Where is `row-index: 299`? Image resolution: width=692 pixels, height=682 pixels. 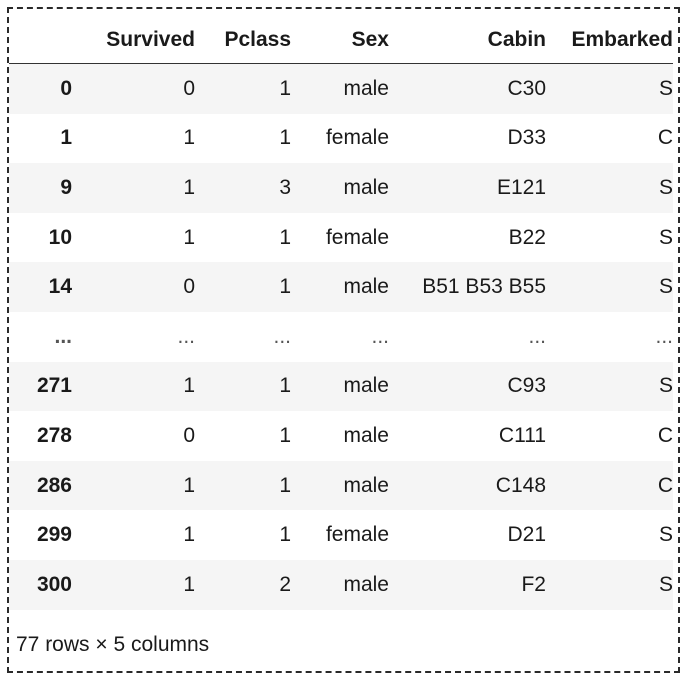 row-index: 299 is located at coordinates (54, 535).